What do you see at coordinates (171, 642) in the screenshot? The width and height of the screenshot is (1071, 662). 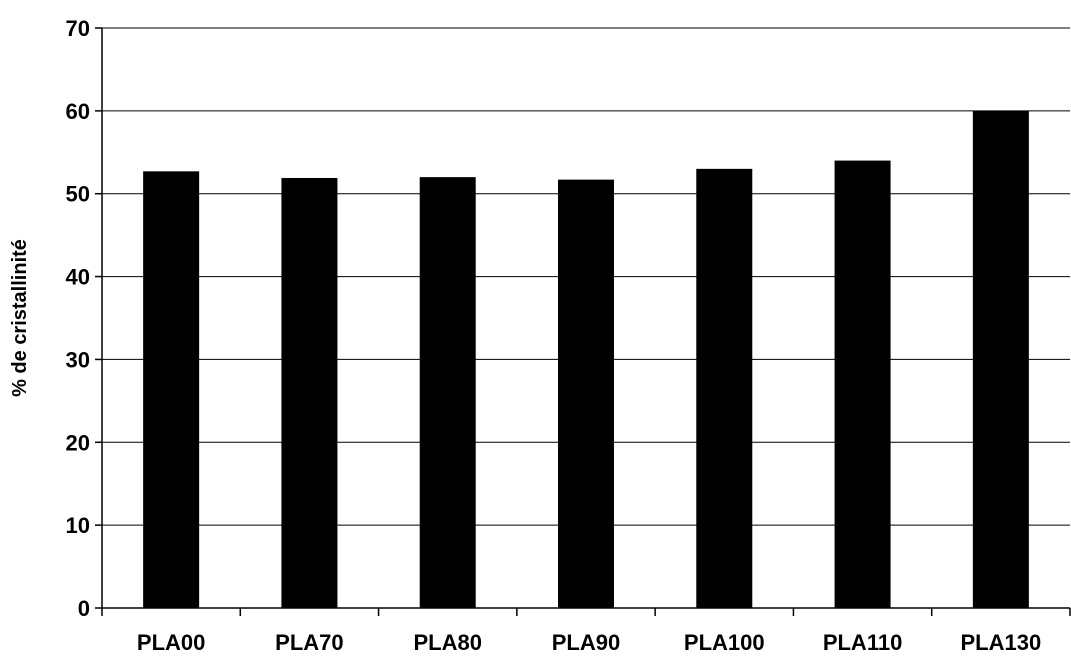 I see `x-tick-label-PLA00: PLA00` at bounding box center [171, 642].